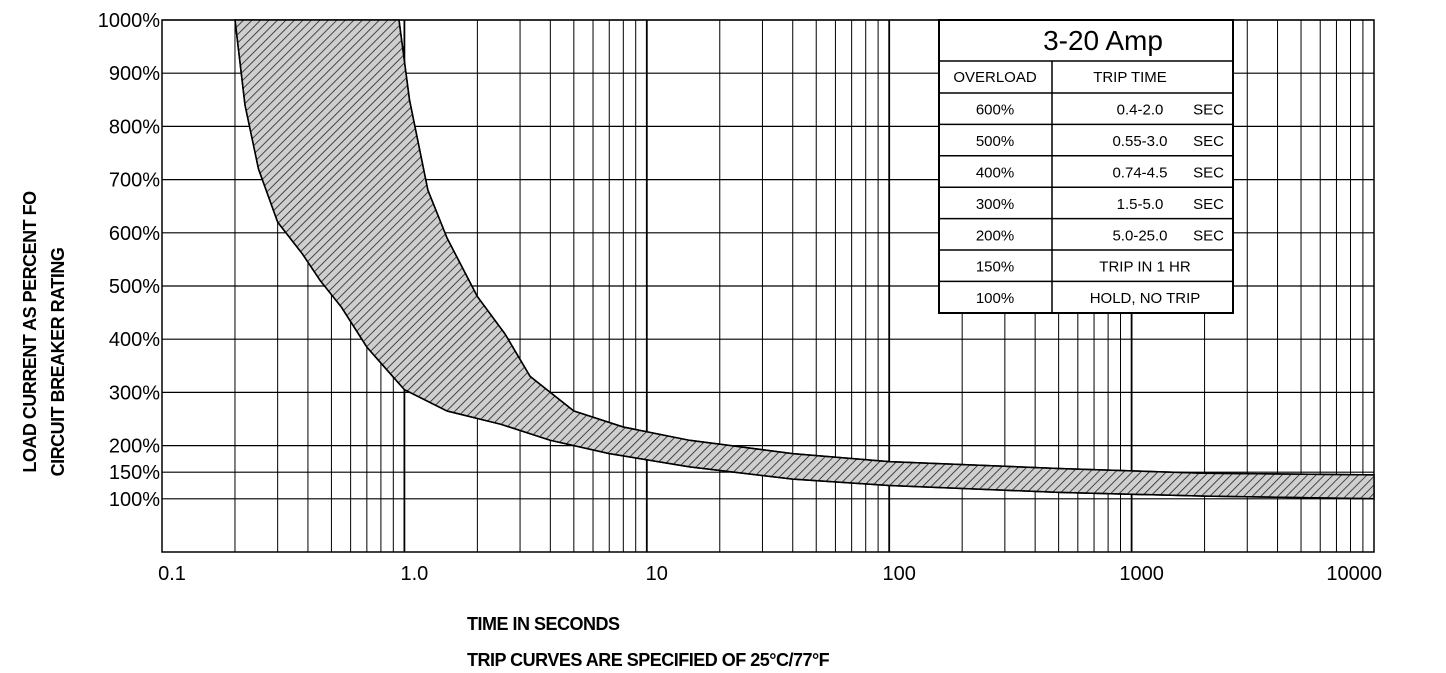 The image size is (1446, 673). I want to click on x-tick-label: 10, so click(657, 574).